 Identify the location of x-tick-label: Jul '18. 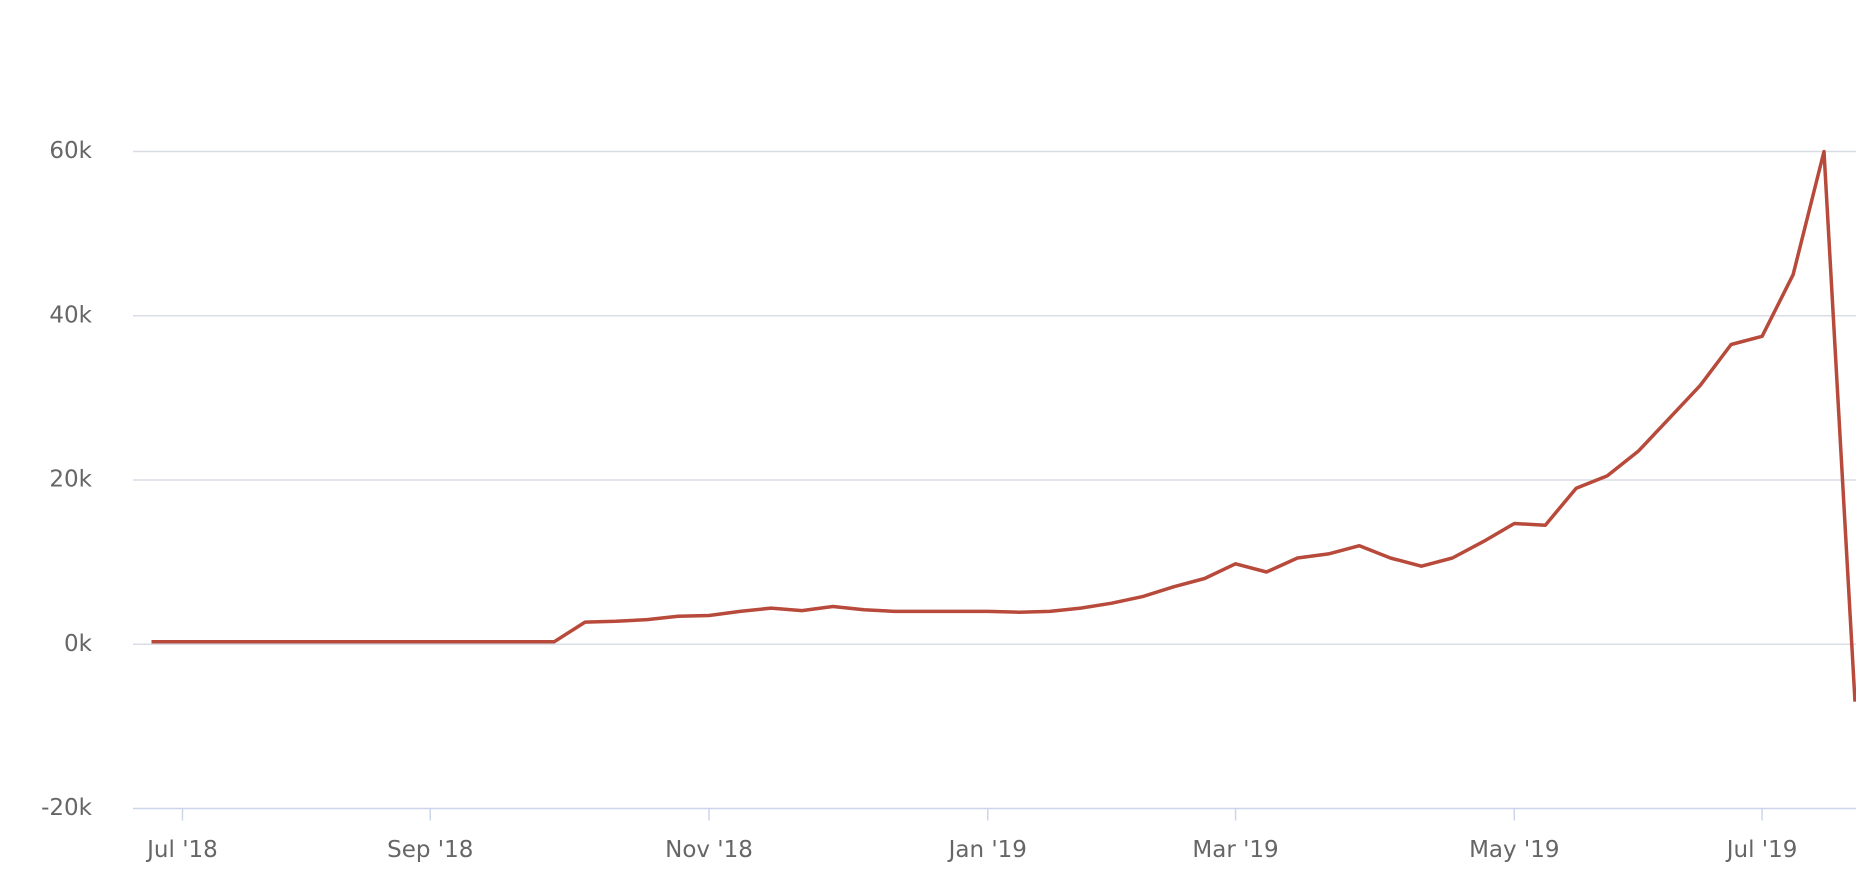
(181, 850).